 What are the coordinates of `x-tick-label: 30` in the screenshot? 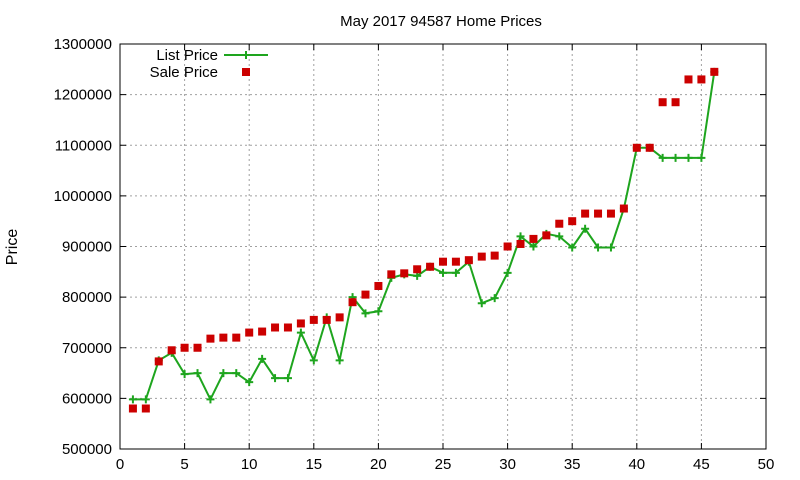 It's located at (507, 464).